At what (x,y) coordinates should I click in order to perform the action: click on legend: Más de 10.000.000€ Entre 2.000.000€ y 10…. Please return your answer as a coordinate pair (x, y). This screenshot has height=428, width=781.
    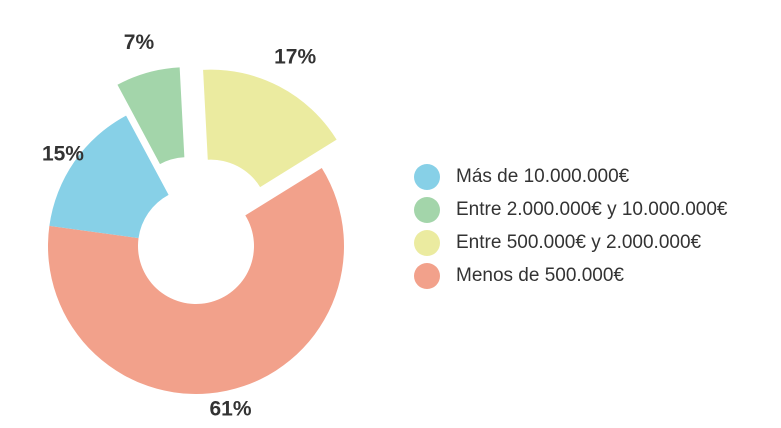
    Looking at the image, I should click on (571, 226).